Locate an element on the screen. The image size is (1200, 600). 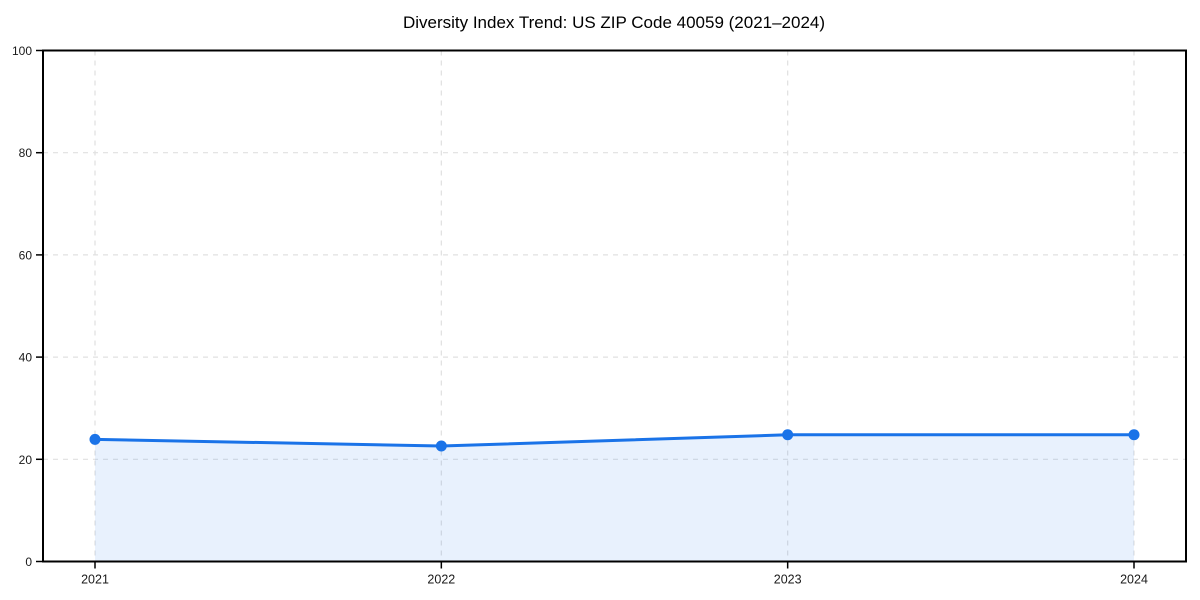
x-tick-label: 2021 is located at coordinates (95, 580).